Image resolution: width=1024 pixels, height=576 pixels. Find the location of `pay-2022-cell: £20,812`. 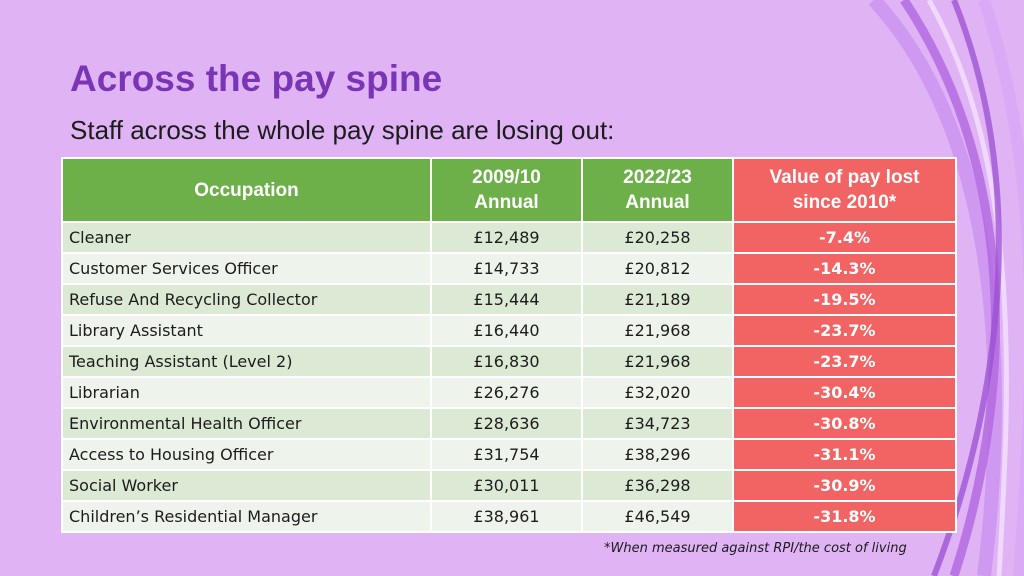

pay-2022-cell: £20,812 is located at coordinates (657, 268).